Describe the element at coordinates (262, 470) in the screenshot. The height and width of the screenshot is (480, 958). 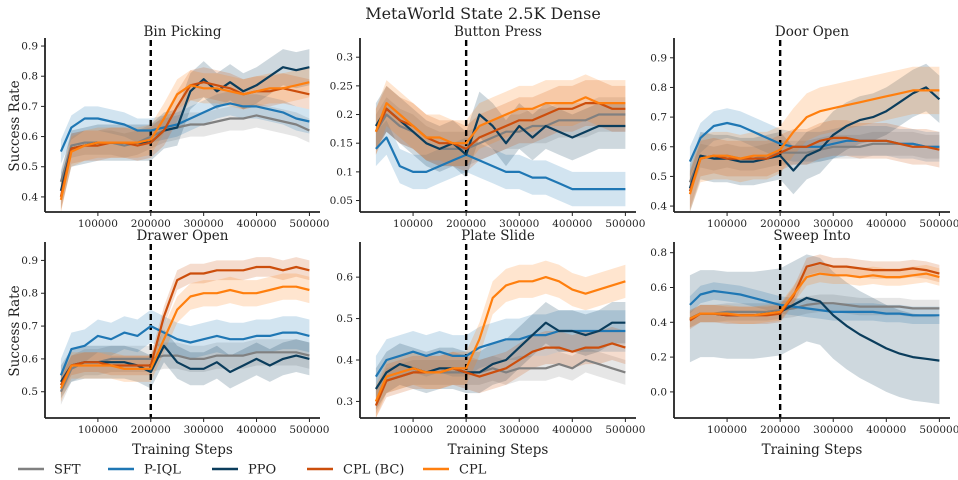
I see `legend-label: PPO` at that location.